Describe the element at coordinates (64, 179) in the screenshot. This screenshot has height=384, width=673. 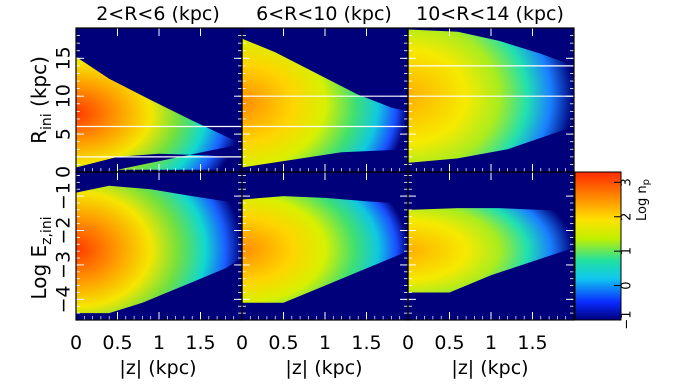
I see `y-tick-labels: 0 5 10 15 −4 −3 −2 −1` at that location.